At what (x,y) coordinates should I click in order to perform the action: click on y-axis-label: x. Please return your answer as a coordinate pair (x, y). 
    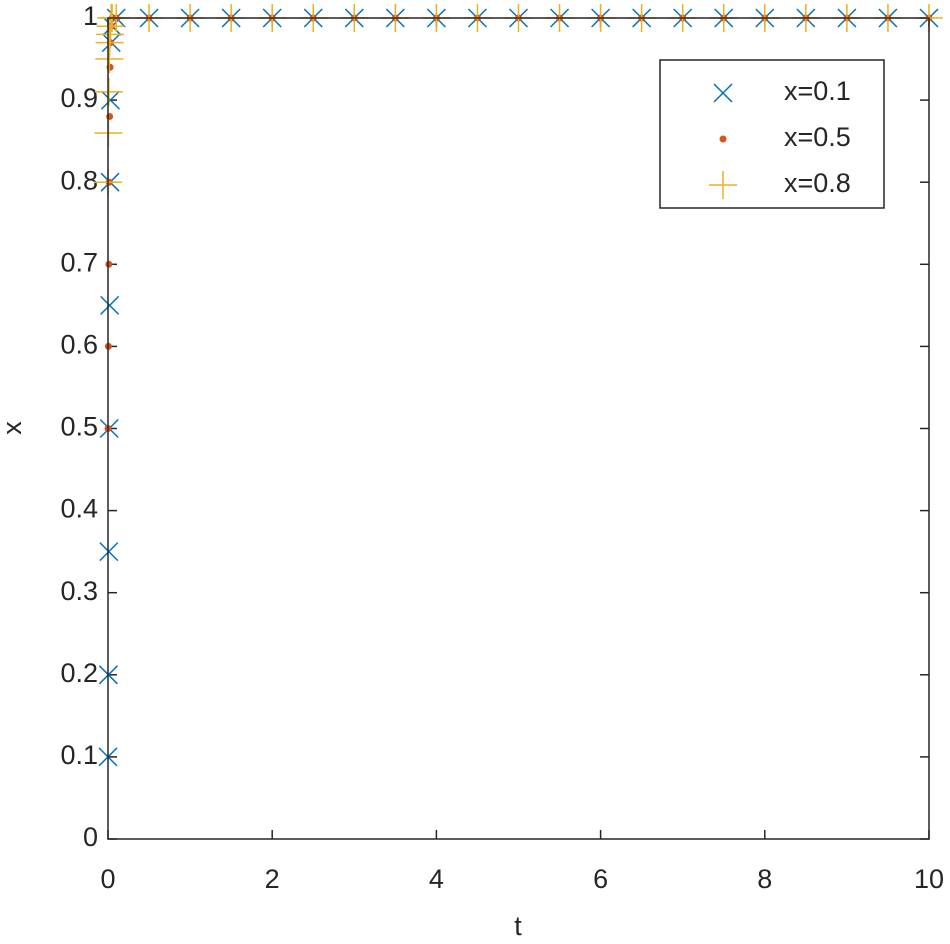
    Looking at the image, I should click on (13, 428).